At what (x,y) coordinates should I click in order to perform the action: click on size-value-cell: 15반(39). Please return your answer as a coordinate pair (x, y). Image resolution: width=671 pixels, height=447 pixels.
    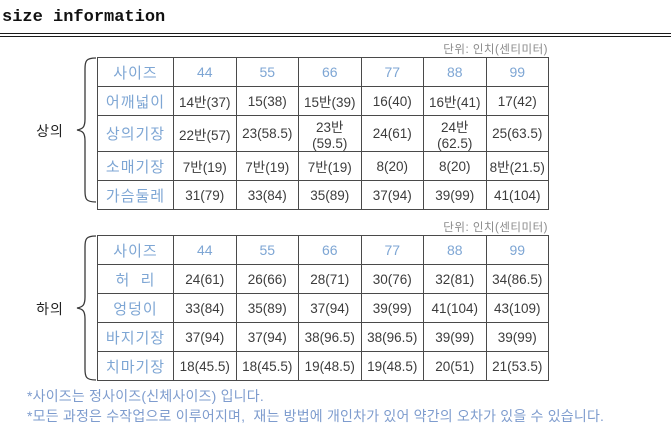
    Looking at the image, I should click on (330, 101).